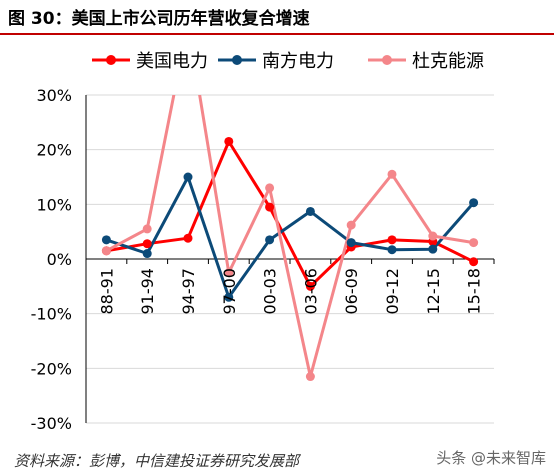 The image size is (554, 474). What do you see at coordinates (106, 291) in the screenshot?
I see `x-tick-label: 88-91` at bounding box center [106, 291].